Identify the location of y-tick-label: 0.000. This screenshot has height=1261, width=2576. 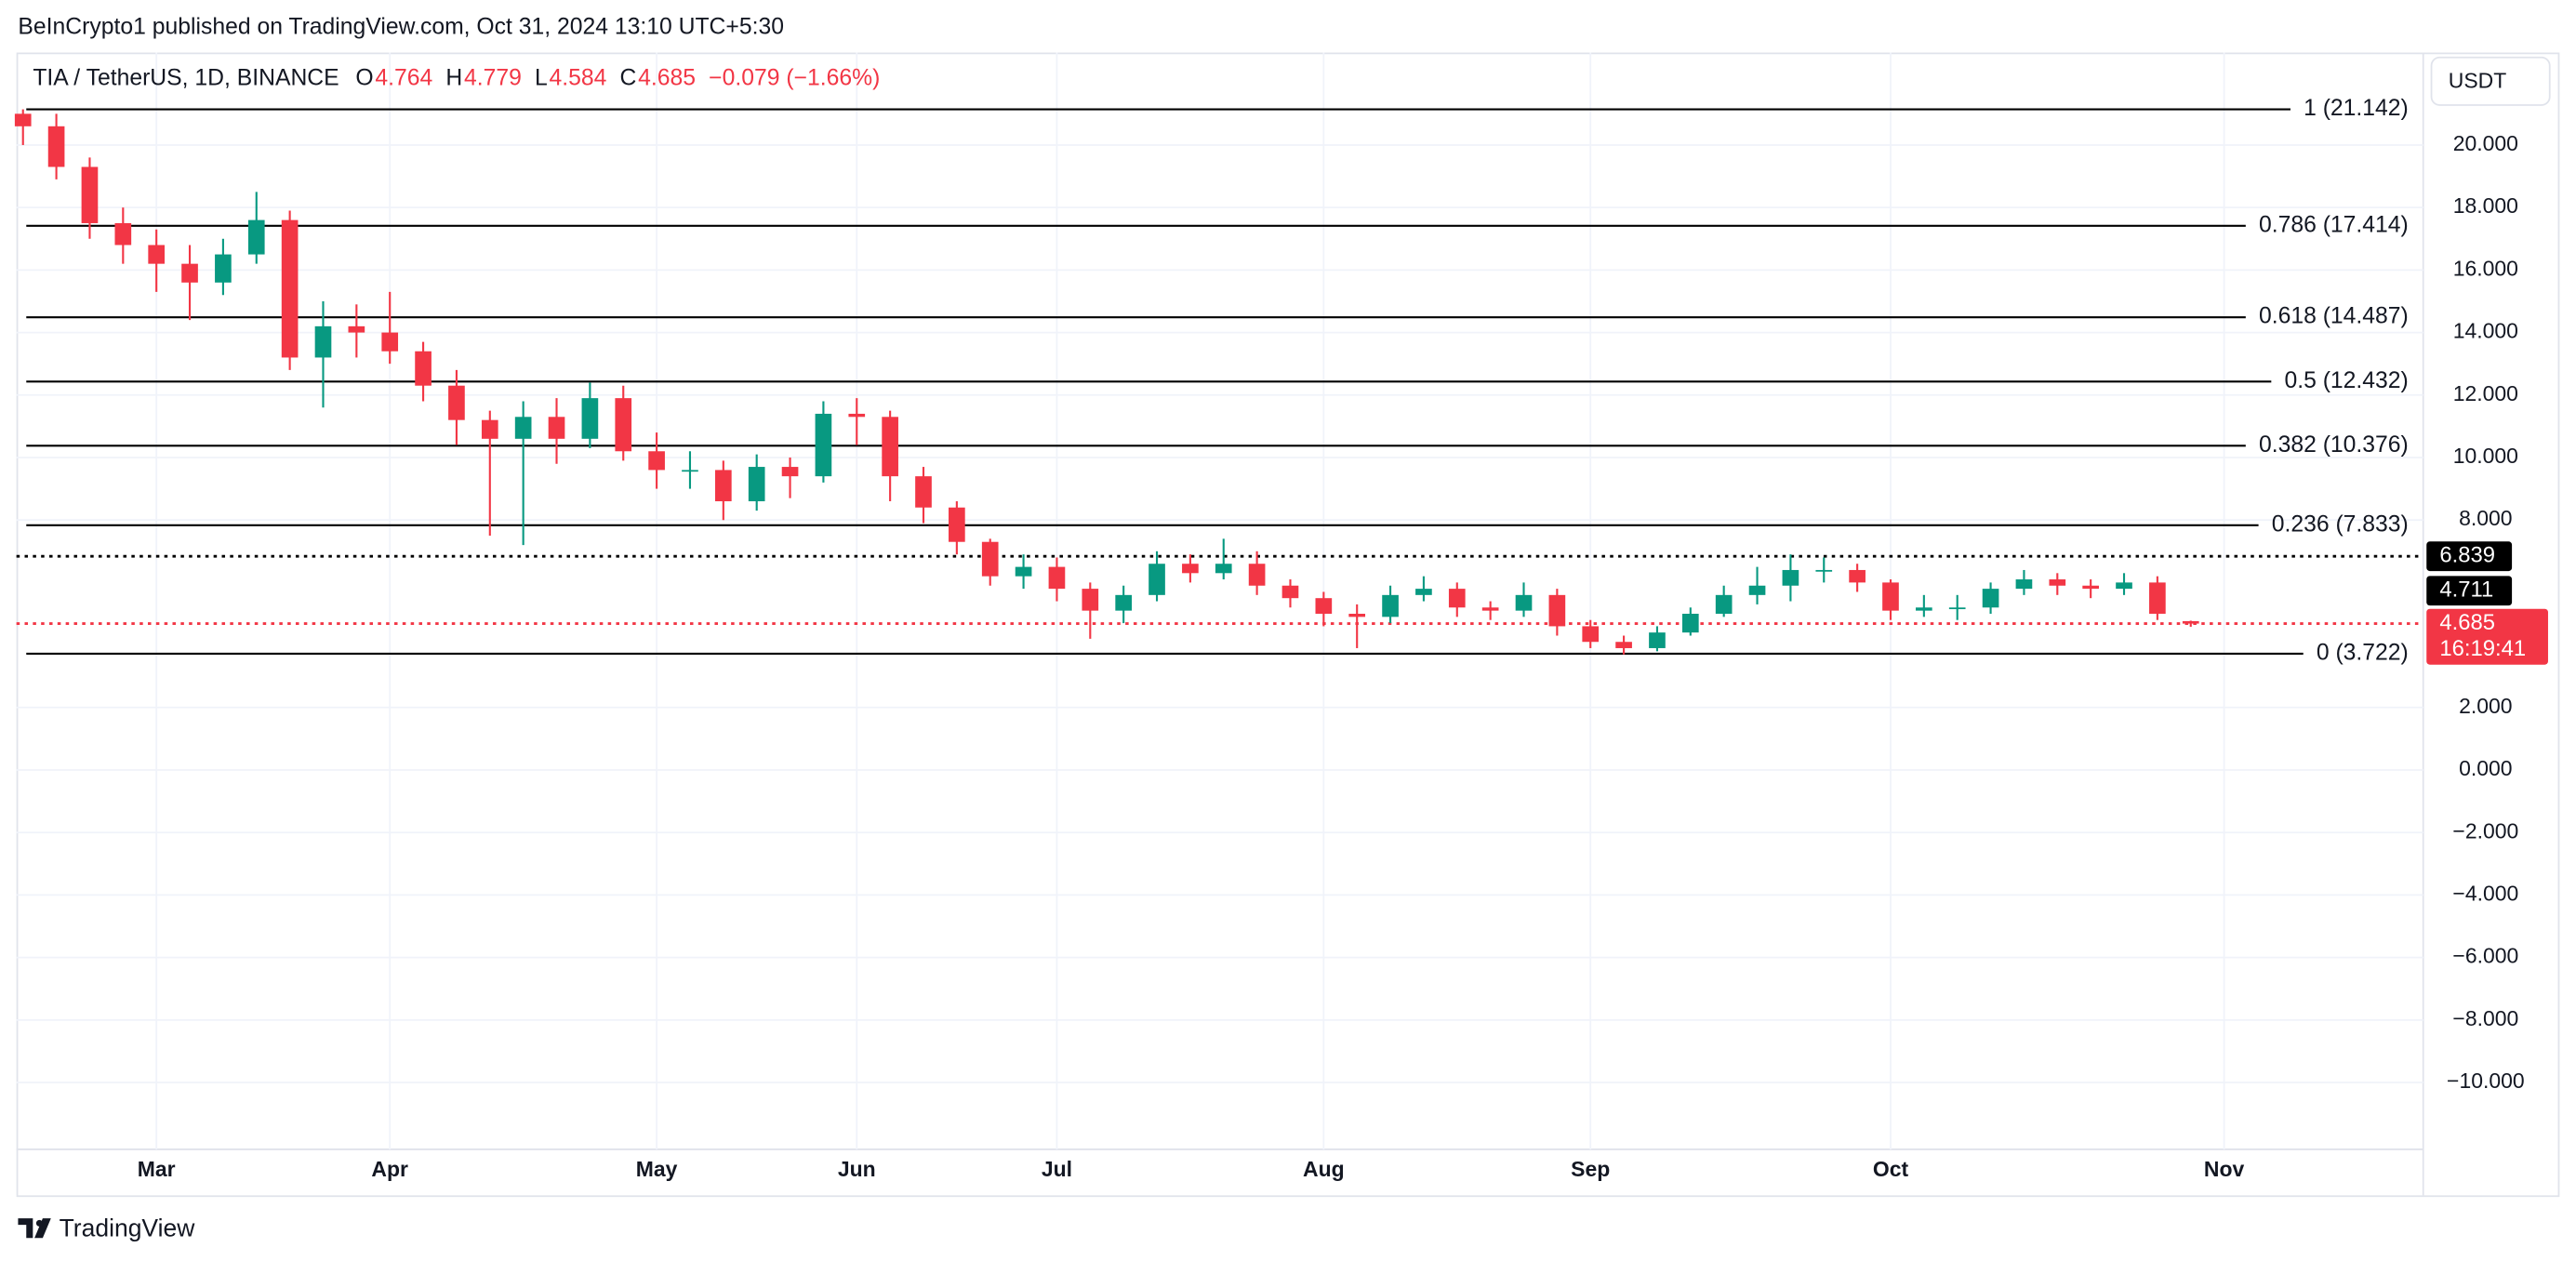
(2485, 768).